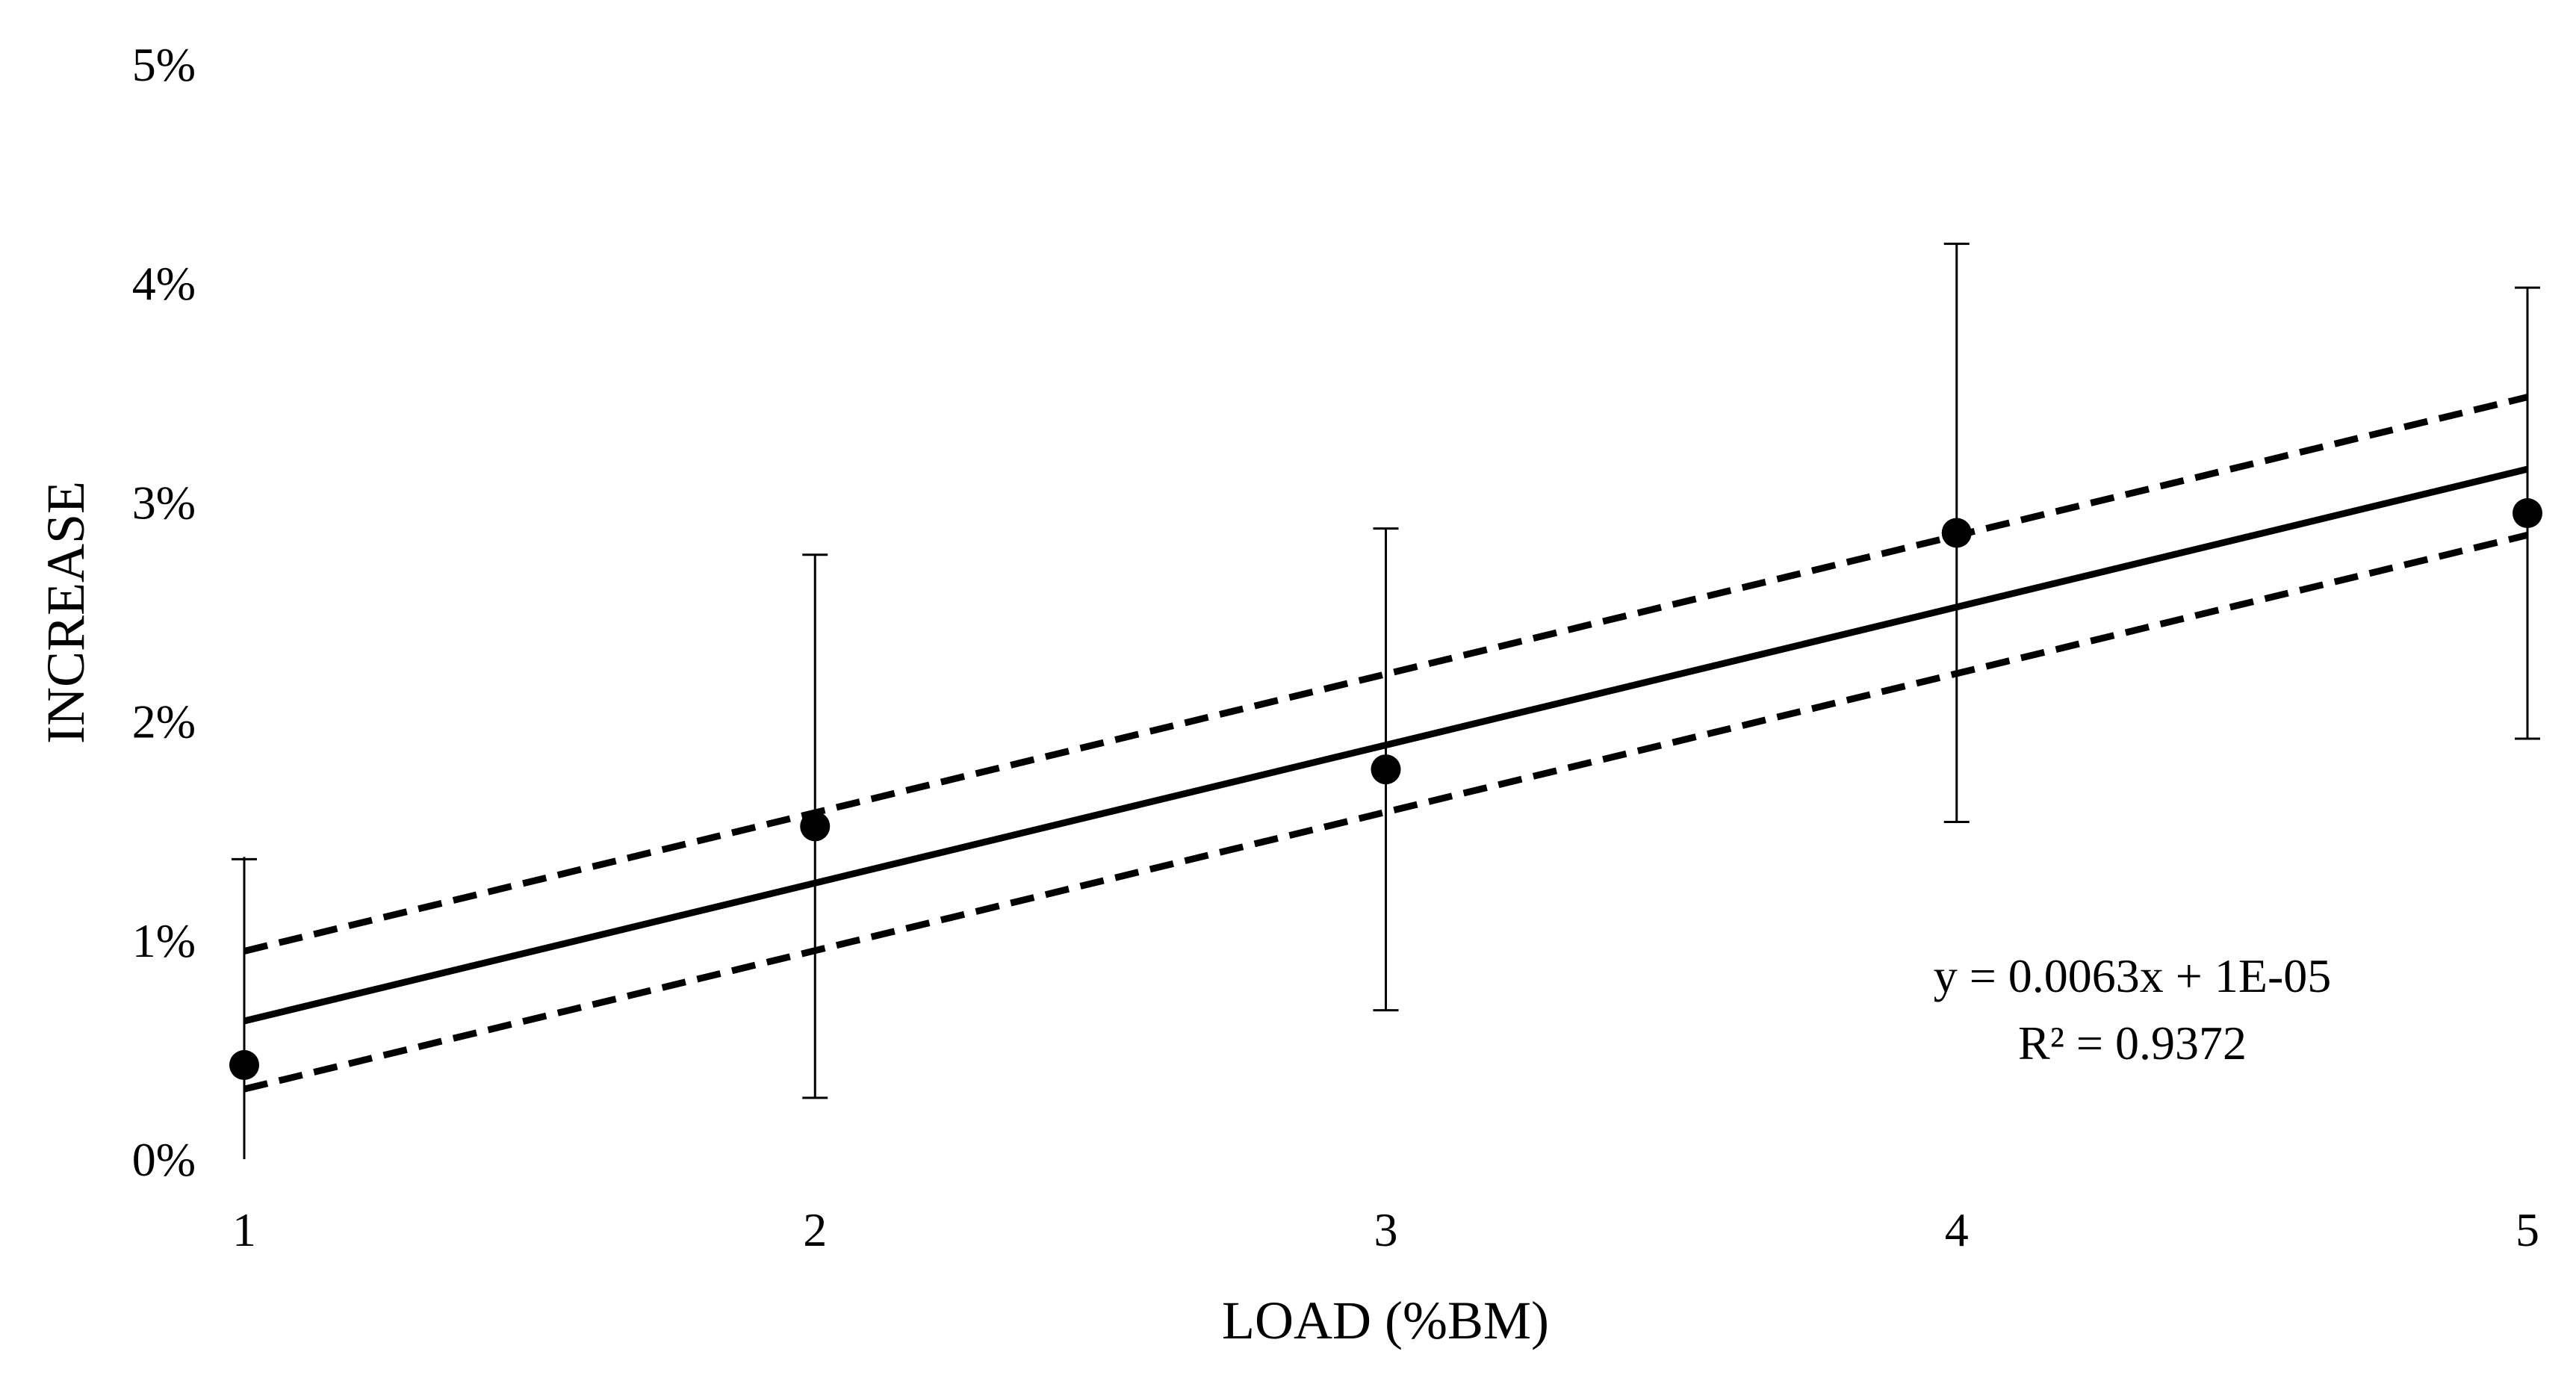 This screenshot has width=2576, height=1381. I want to click on x-tick-label: 4, so click(1957, 1229).